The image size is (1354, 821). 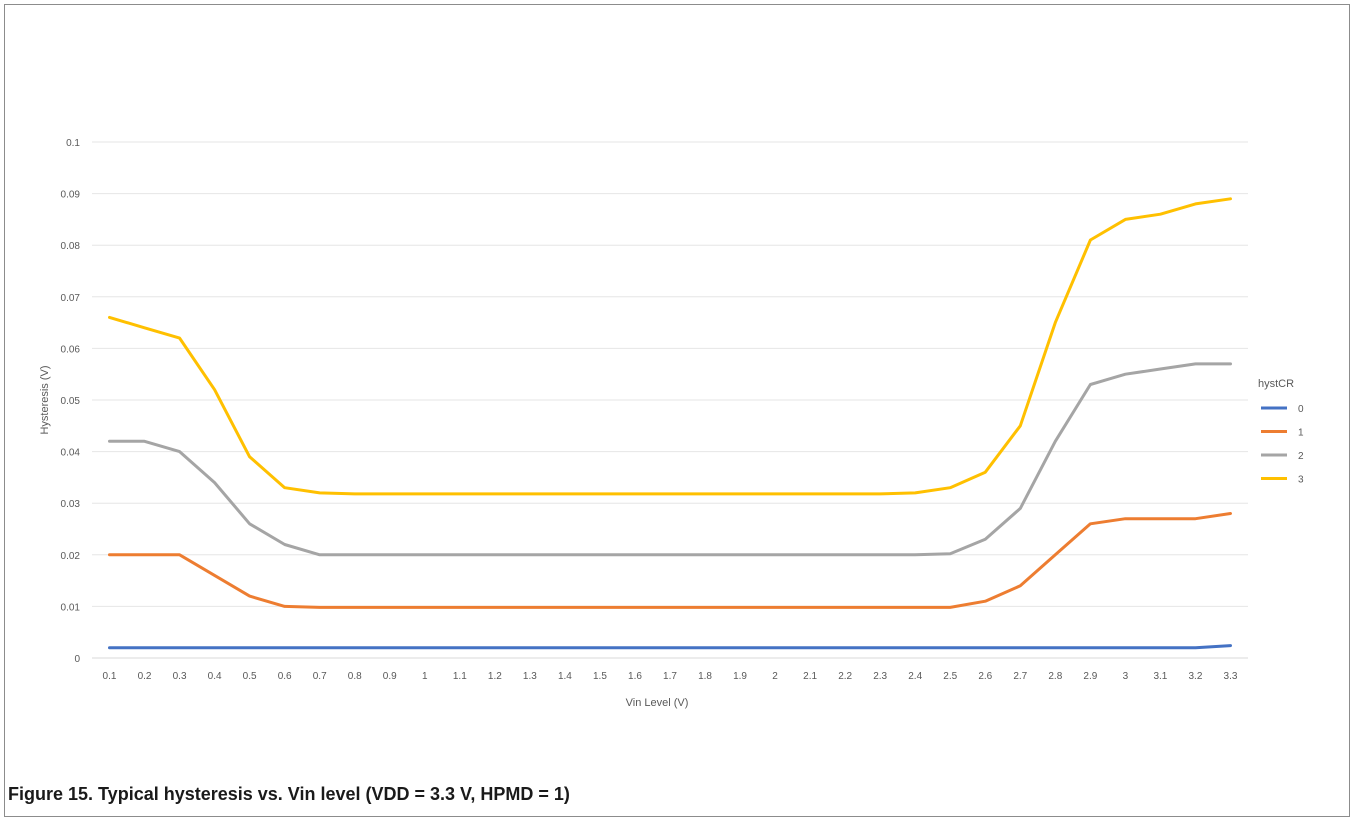 I want to click on legend-label-0: 0, so click(x=1301, y=409).